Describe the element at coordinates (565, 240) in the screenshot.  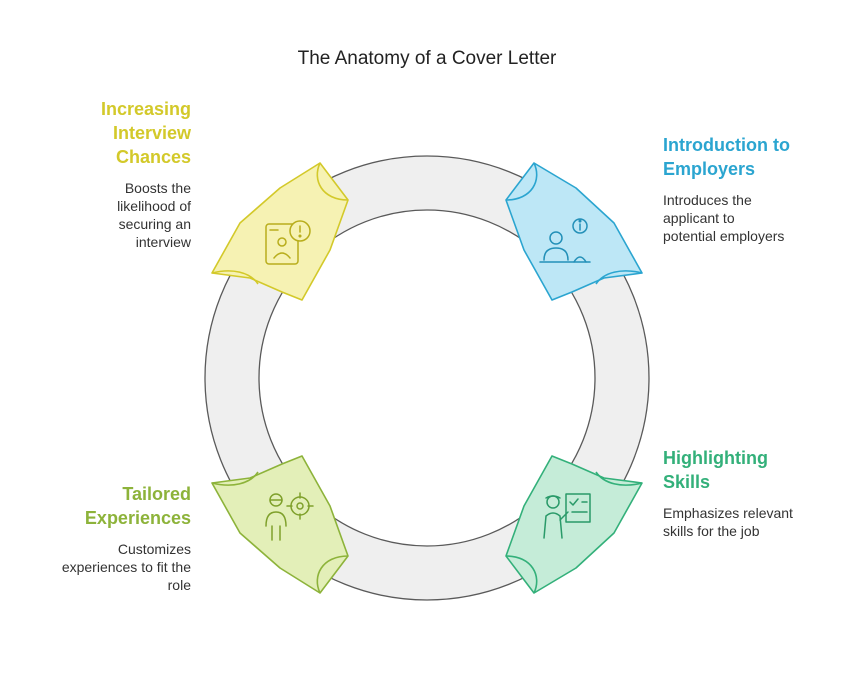
I see `applicant-desk-icon` at that location.